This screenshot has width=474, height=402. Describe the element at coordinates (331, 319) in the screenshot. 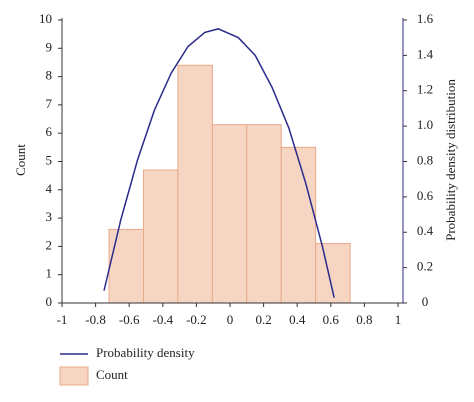

I see `x-tick-label: 0.6` at that location.